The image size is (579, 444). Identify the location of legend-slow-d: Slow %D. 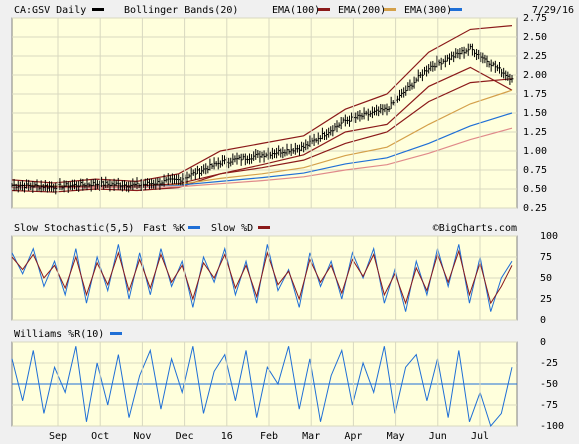
(232, 228).